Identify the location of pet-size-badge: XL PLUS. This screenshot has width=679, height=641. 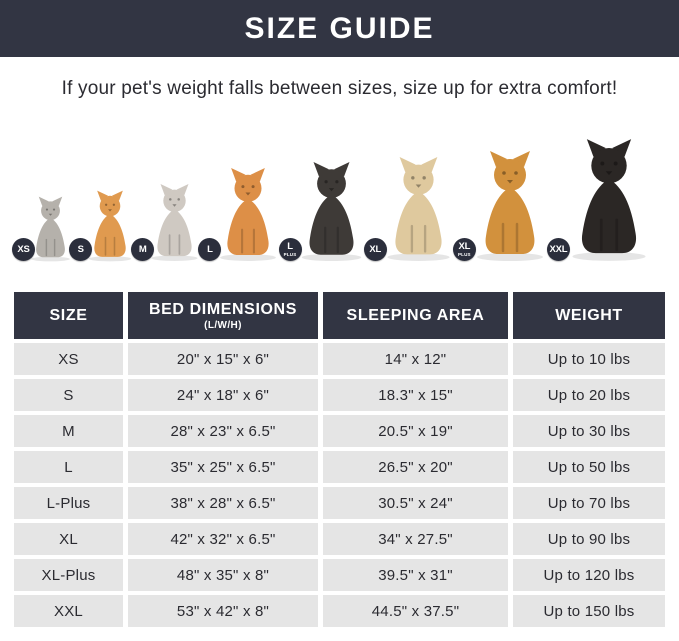
(464, 249).